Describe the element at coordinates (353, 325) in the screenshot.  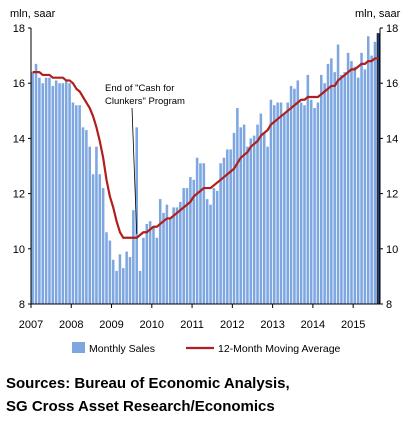
I see `x-tick-label: 2015` at that location.